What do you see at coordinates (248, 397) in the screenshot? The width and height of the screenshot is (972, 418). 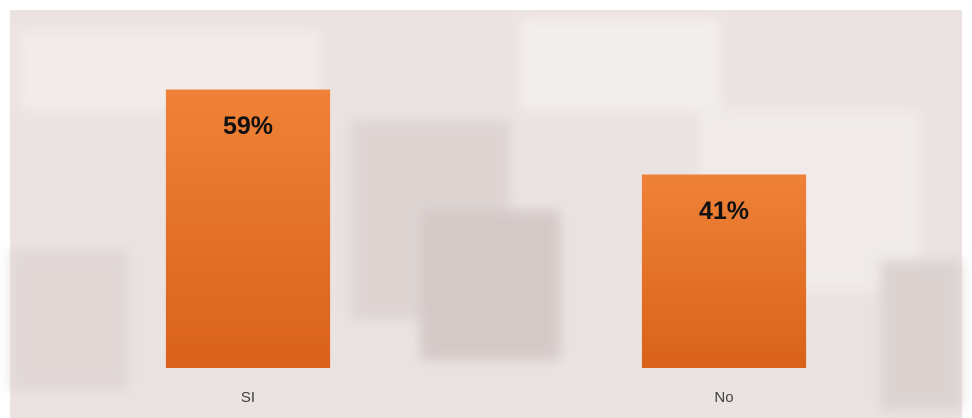 I see `x-tick-label: SI` at bounding box center [248, 397].